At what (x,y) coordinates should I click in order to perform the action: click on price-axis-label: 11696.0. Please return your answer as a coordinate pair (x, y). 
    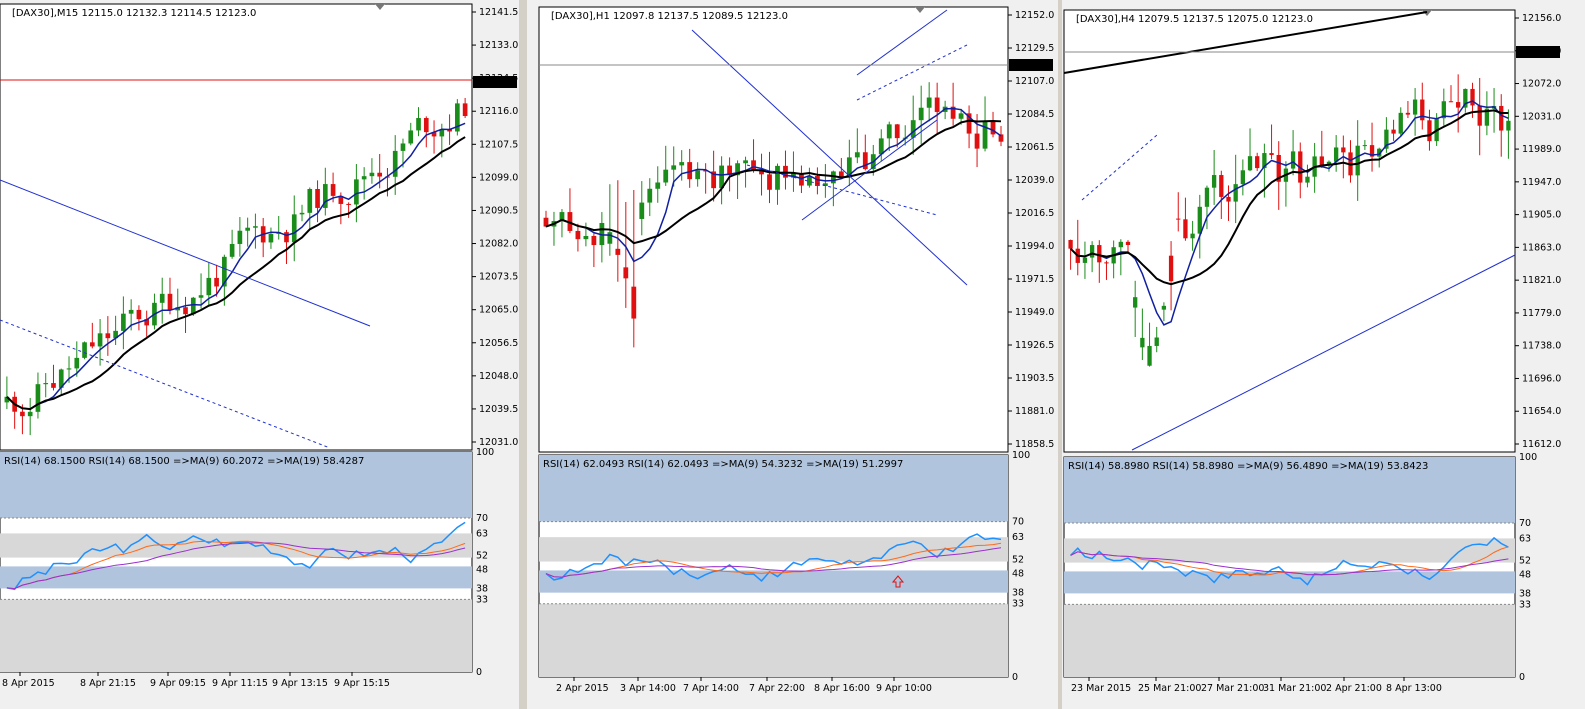
    Looking at the image, I should click on (1541, 378).